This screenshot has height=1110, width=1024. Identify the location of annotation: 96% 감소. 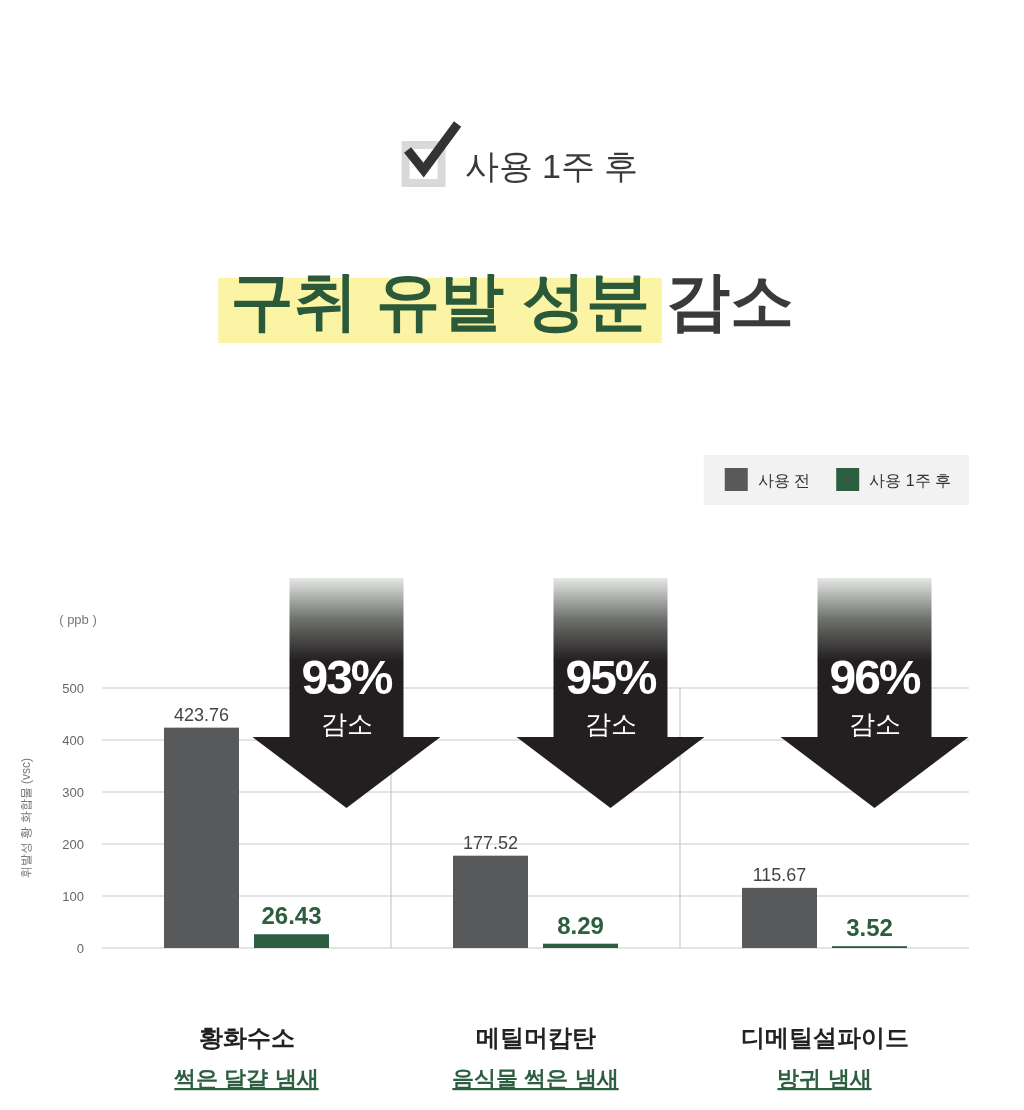
(874, 695).